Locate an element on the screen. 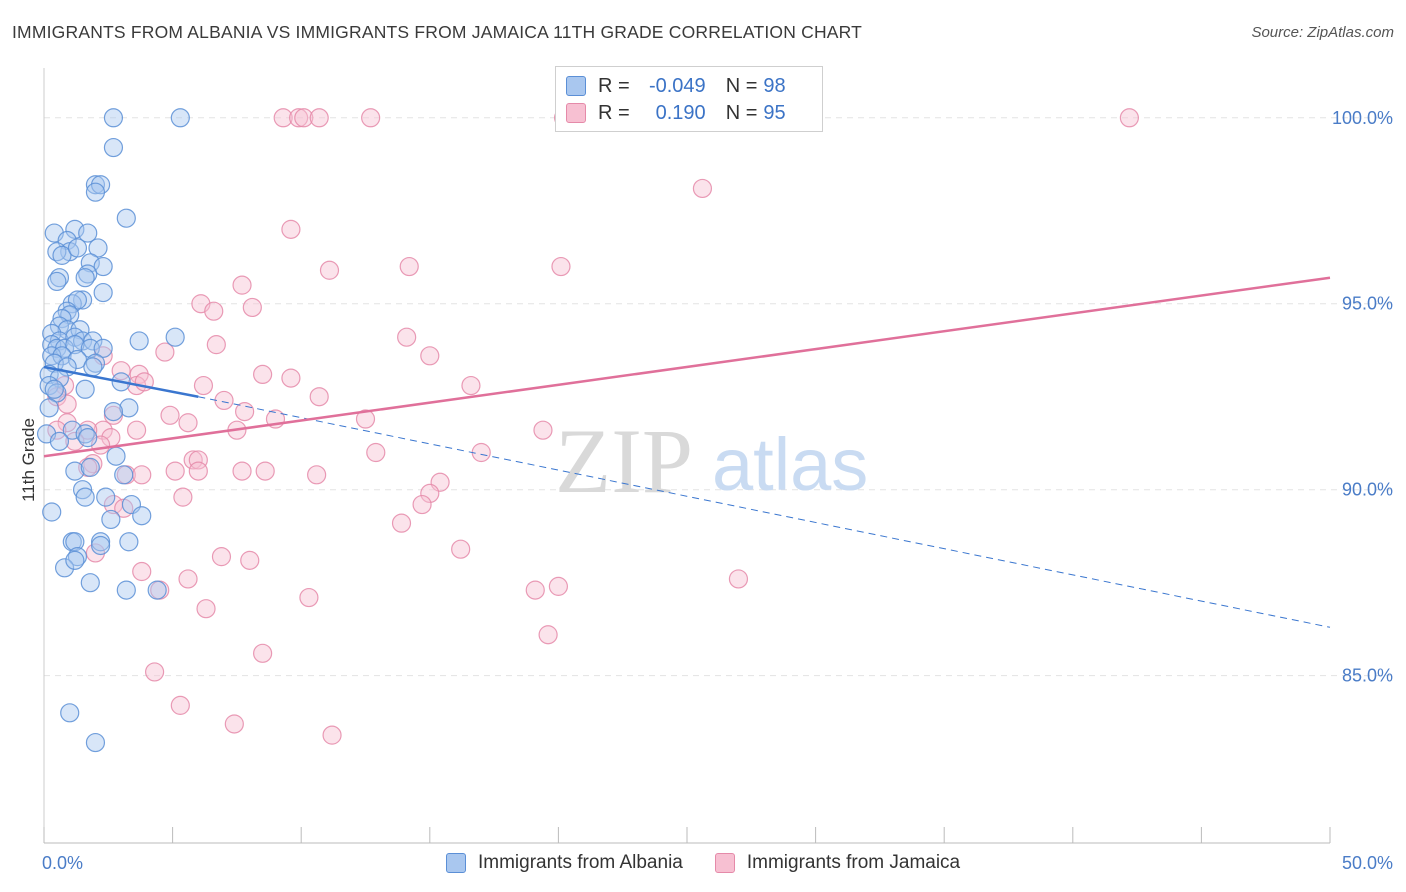  jamaica-n-value: 95 is located at coordinates (774, 112).